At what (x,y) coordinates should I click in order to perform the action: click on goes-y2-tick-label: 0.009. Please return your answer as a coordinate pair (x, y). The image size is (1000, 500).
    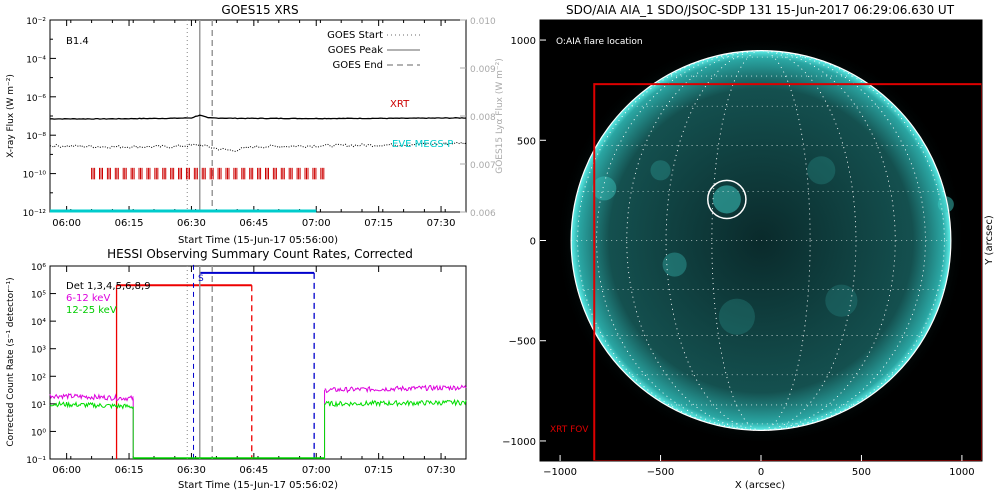
    Looking at the image, I should click on (483, 70).